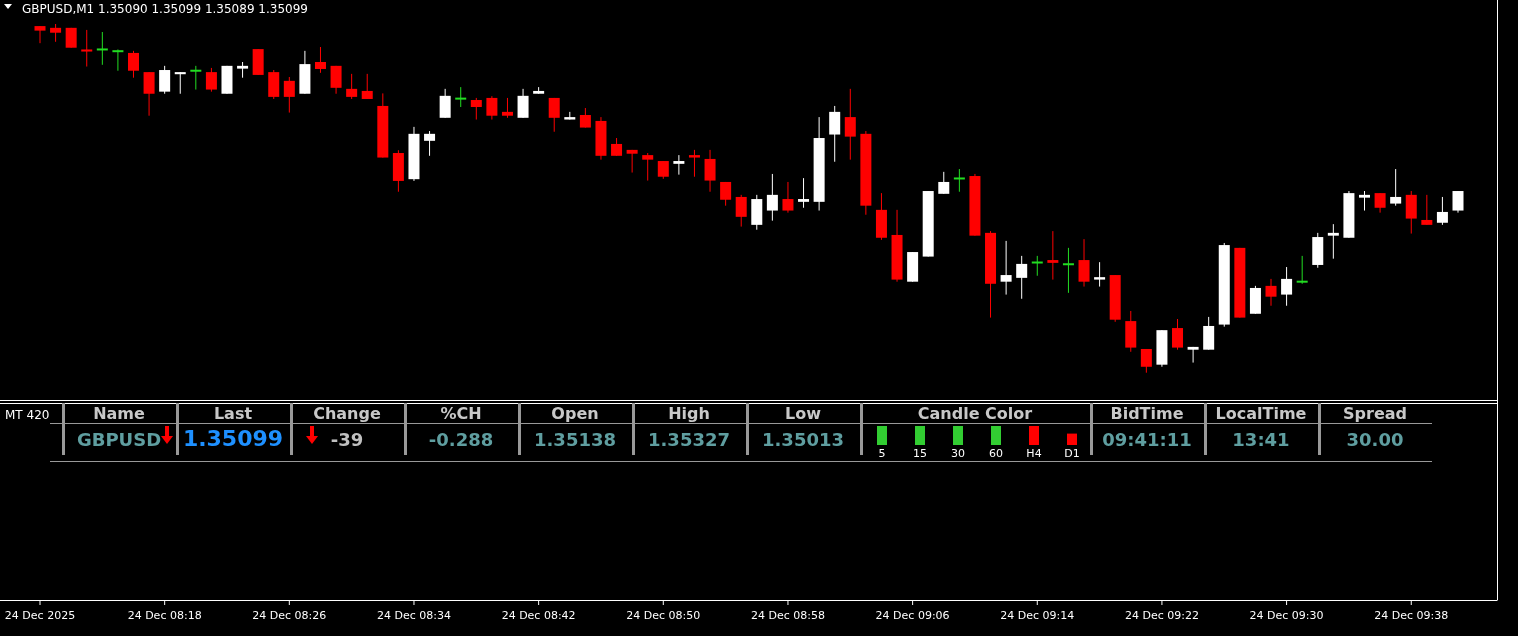 This screenshot has width=1518, height=636. I want to click on category-label: Change, so click(347, 413).